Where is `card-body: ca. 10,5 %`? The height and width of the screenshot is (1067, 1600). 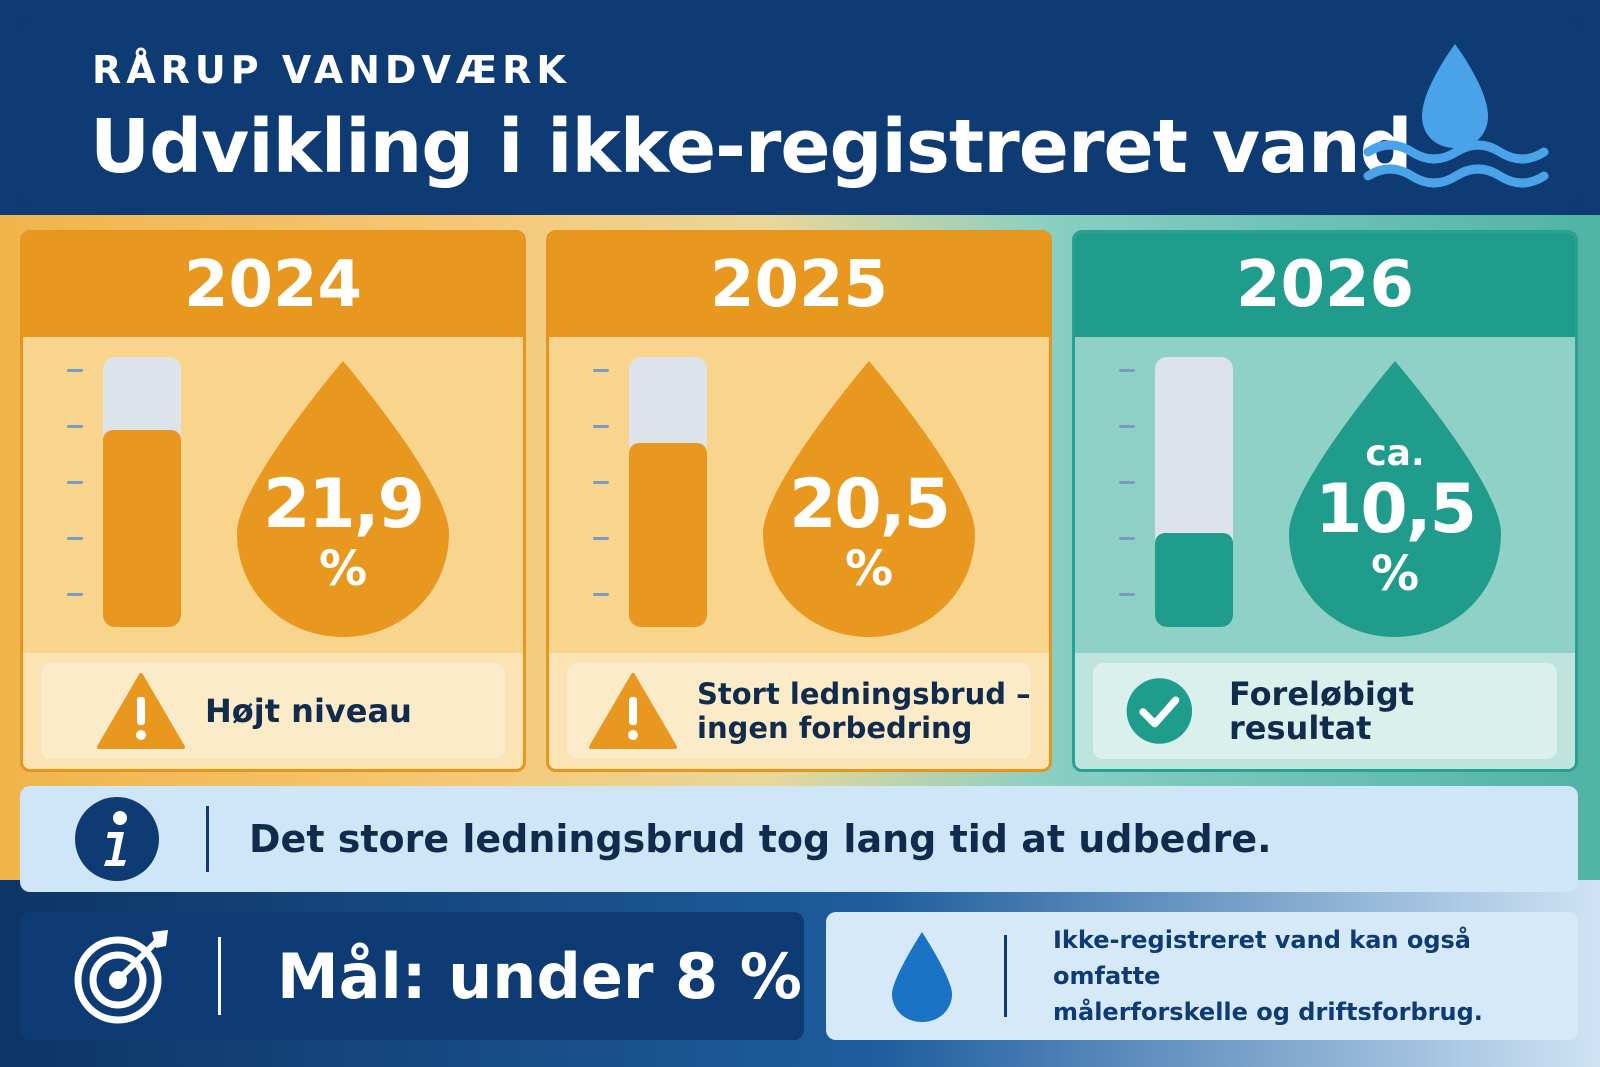 card-body: ca. 10,5 % is located at coordinates (1325, 495).